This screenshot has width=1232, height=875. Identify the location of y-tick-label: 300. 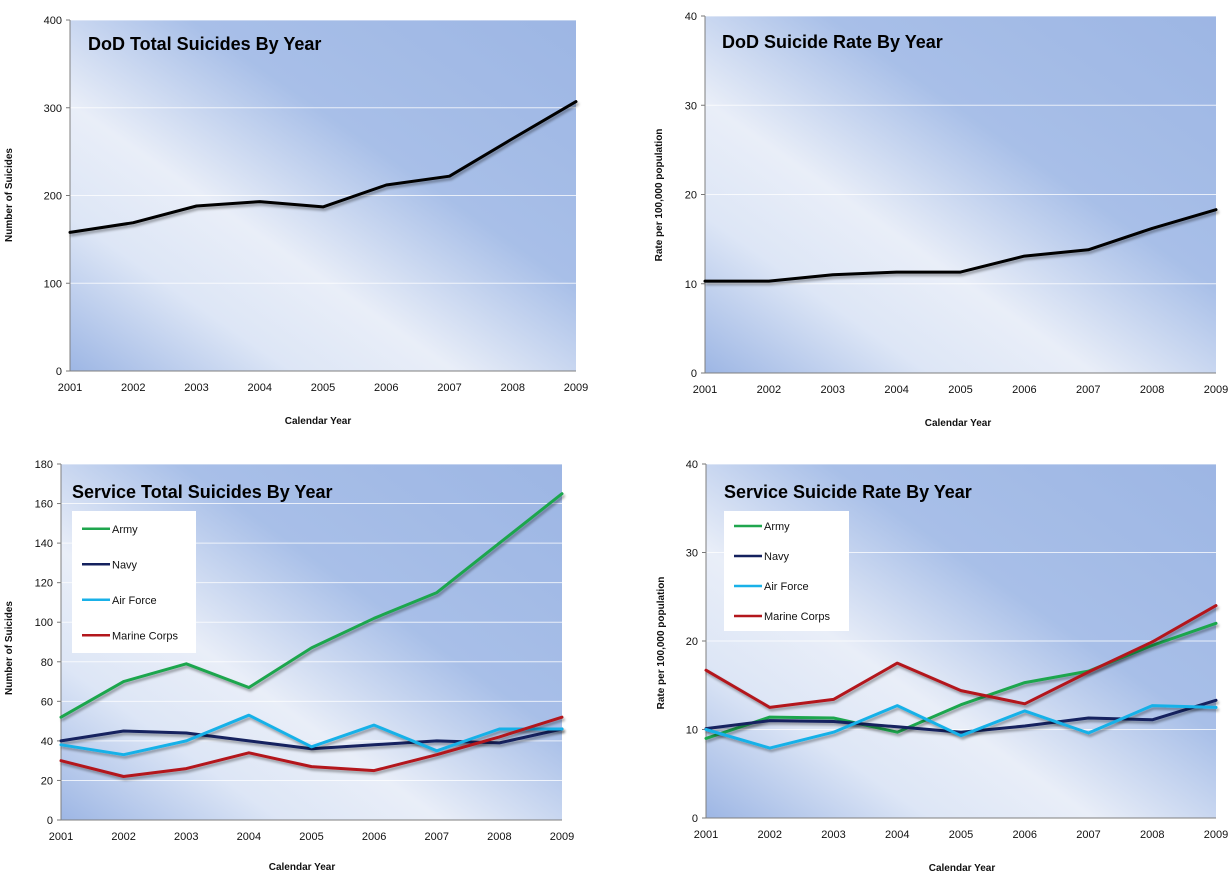
(53, 109).